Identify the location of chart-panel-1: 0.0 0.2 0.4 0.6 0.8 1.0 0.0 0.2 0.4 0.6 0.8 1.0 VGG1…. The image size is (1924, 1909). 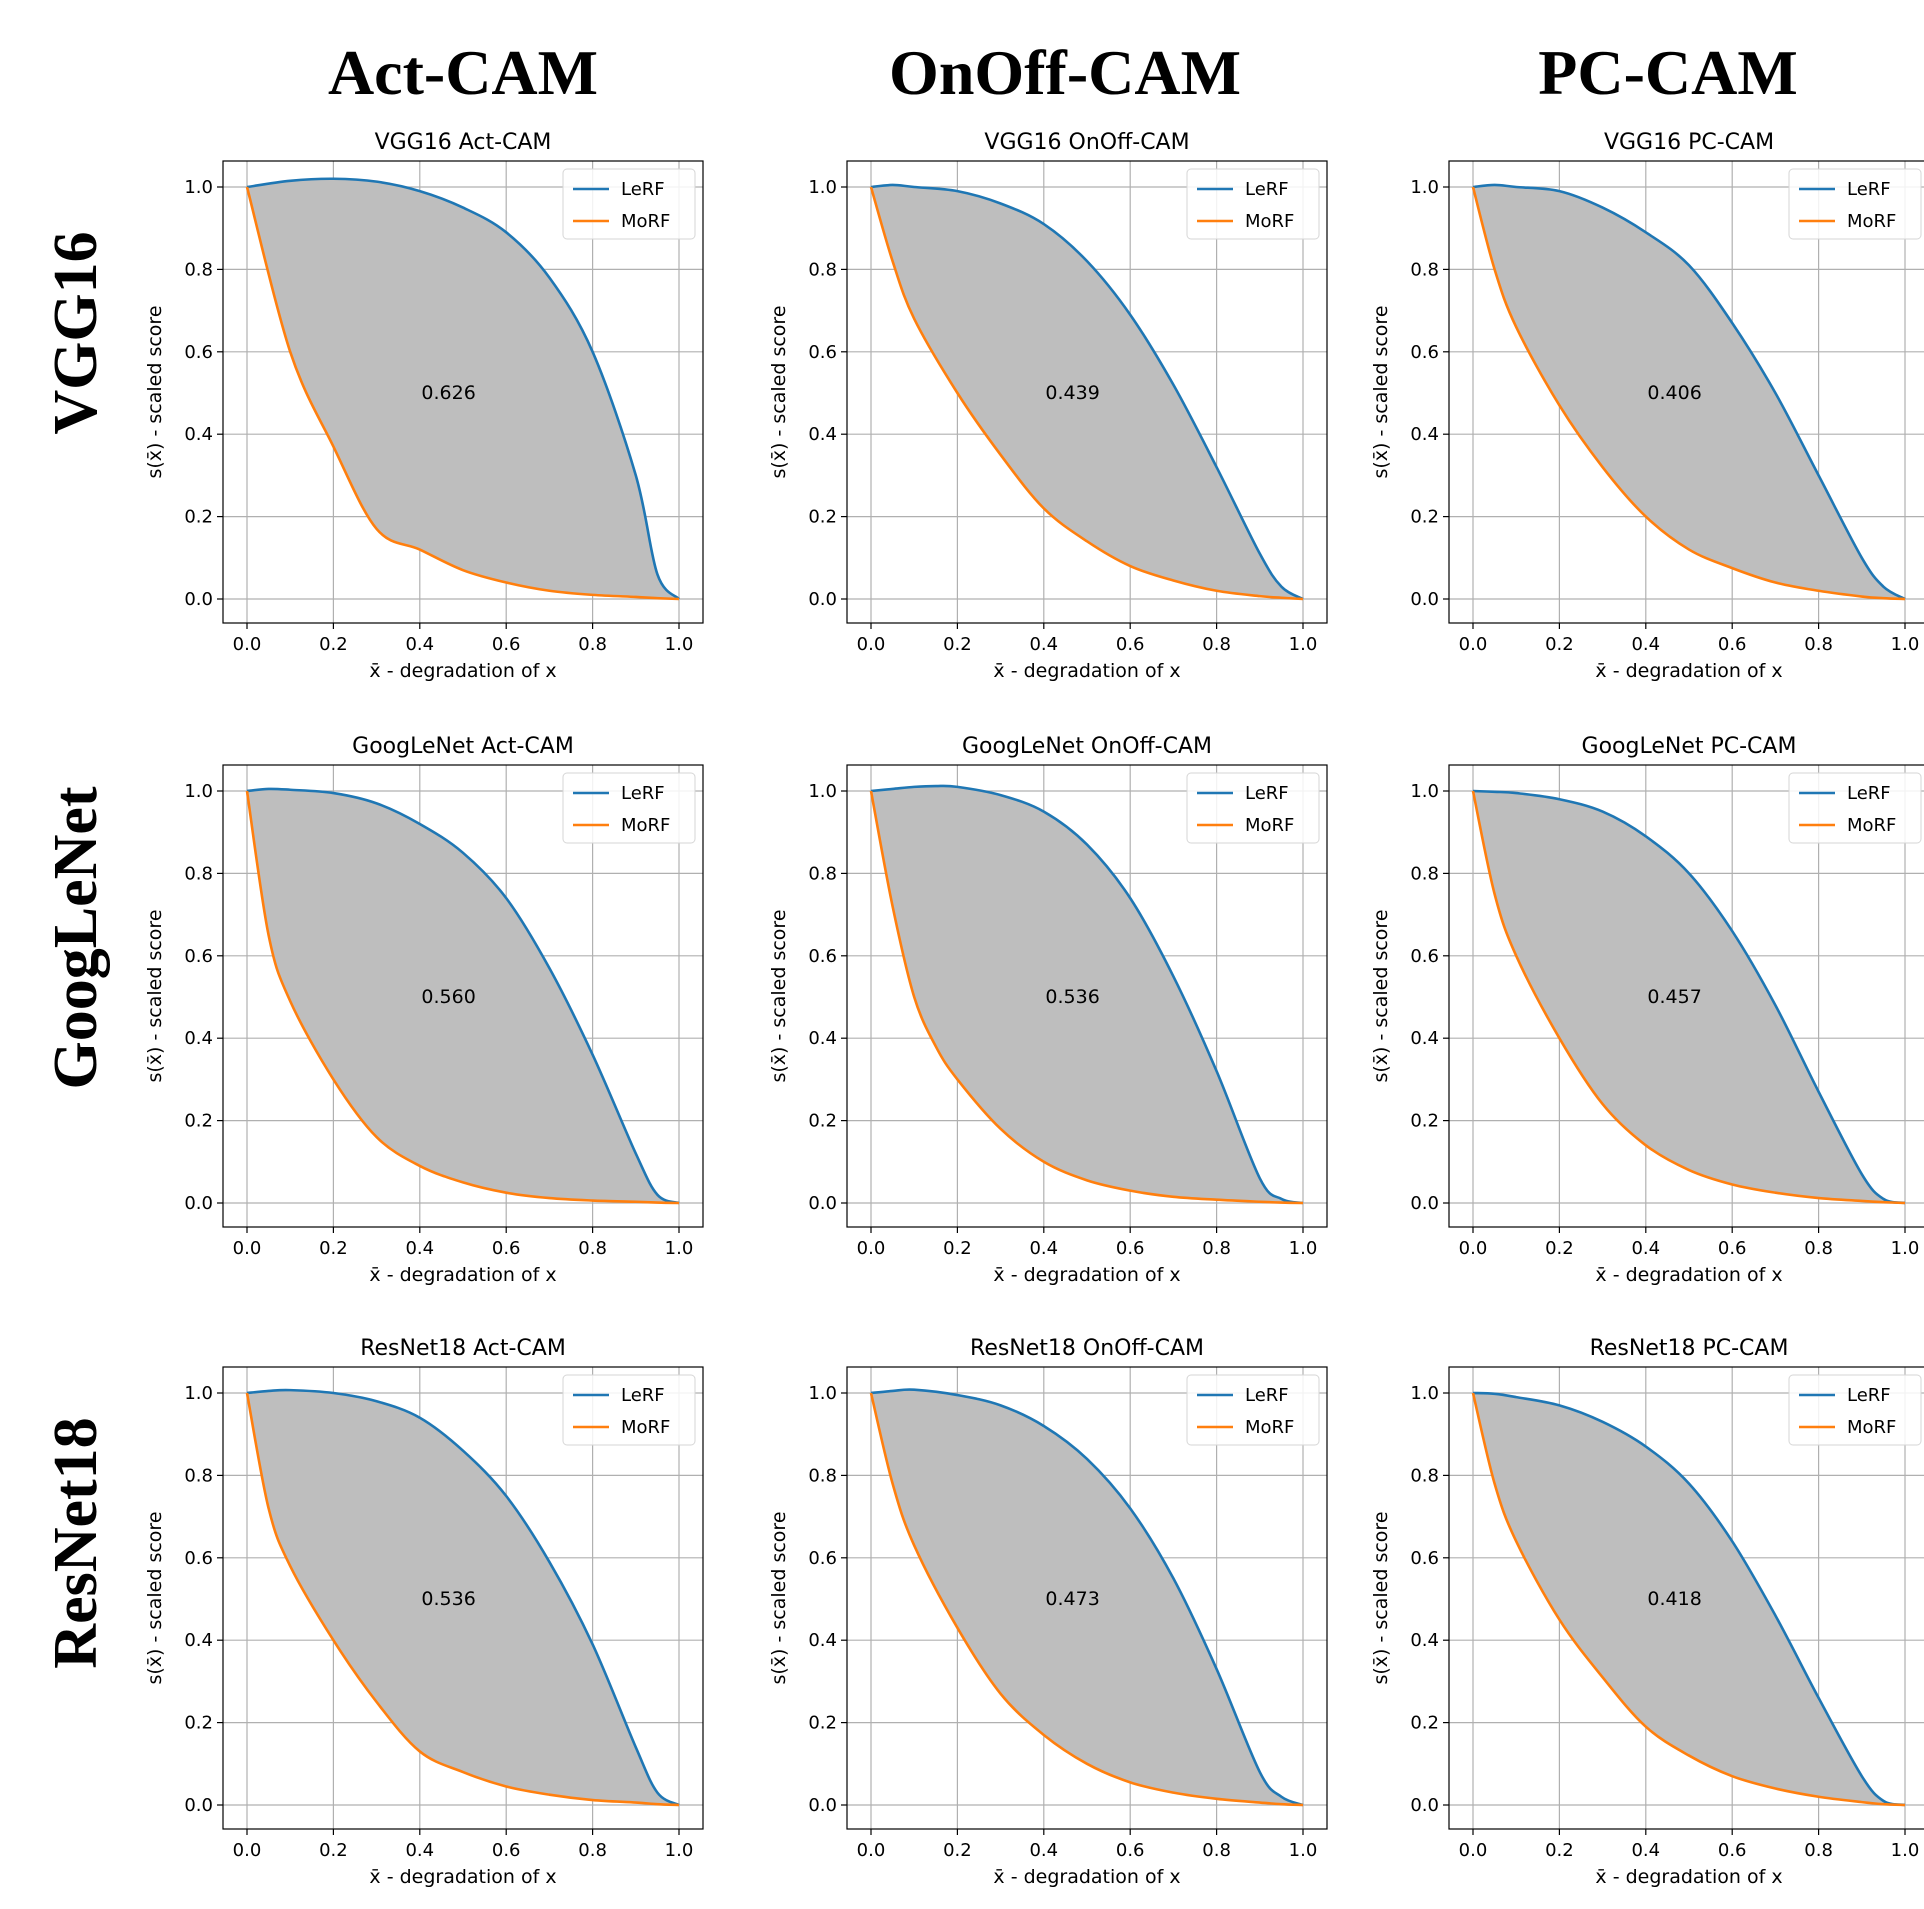
(1048, 406).